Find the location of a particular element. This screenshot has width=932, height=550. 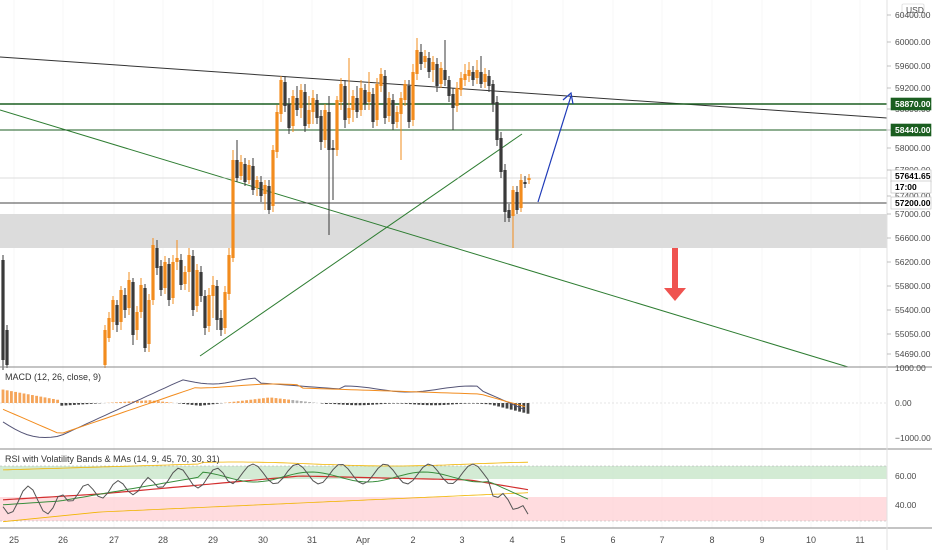

macd-axis: 1000.00 0.00 −1000.00 is located at coordinates (913, 403).